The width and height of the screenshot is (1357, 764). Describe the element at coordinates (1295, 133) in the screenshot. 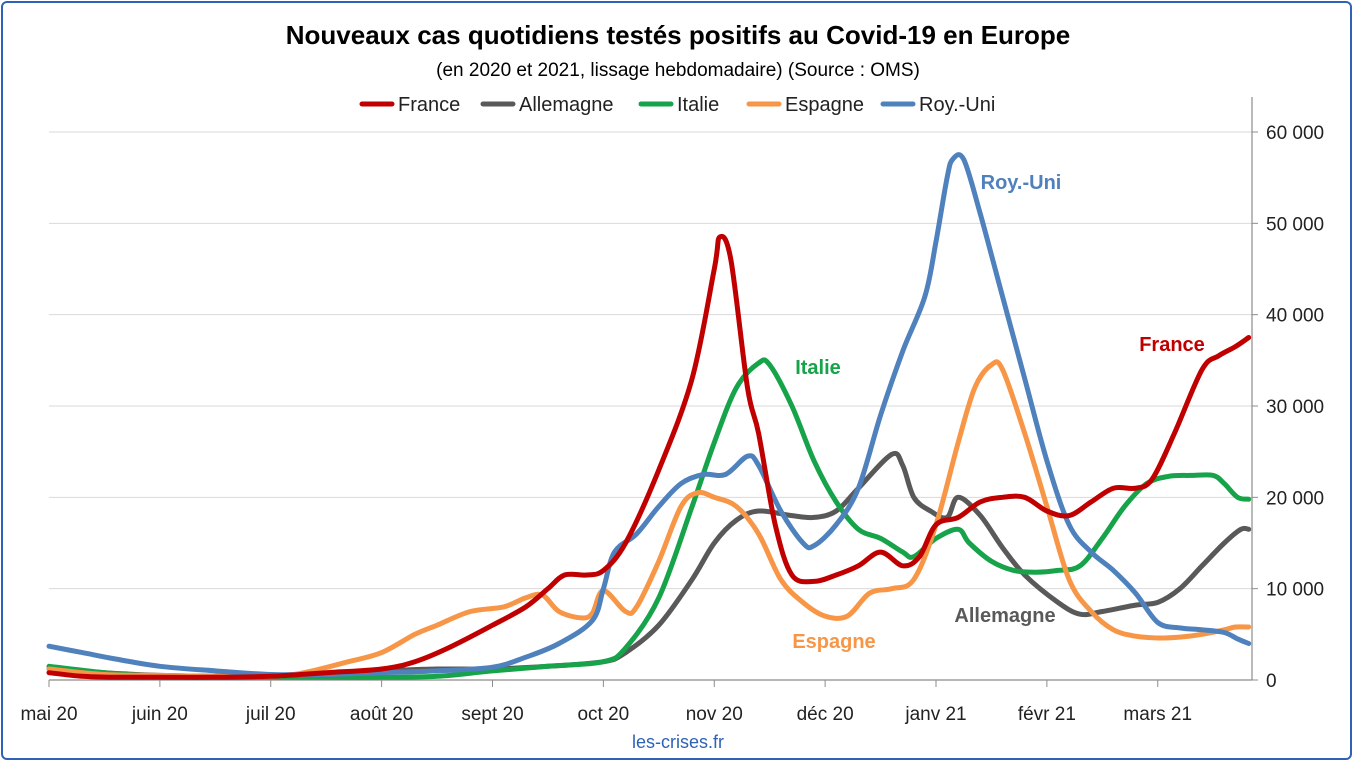

I see `y-tick-label: 60 000` at that location.